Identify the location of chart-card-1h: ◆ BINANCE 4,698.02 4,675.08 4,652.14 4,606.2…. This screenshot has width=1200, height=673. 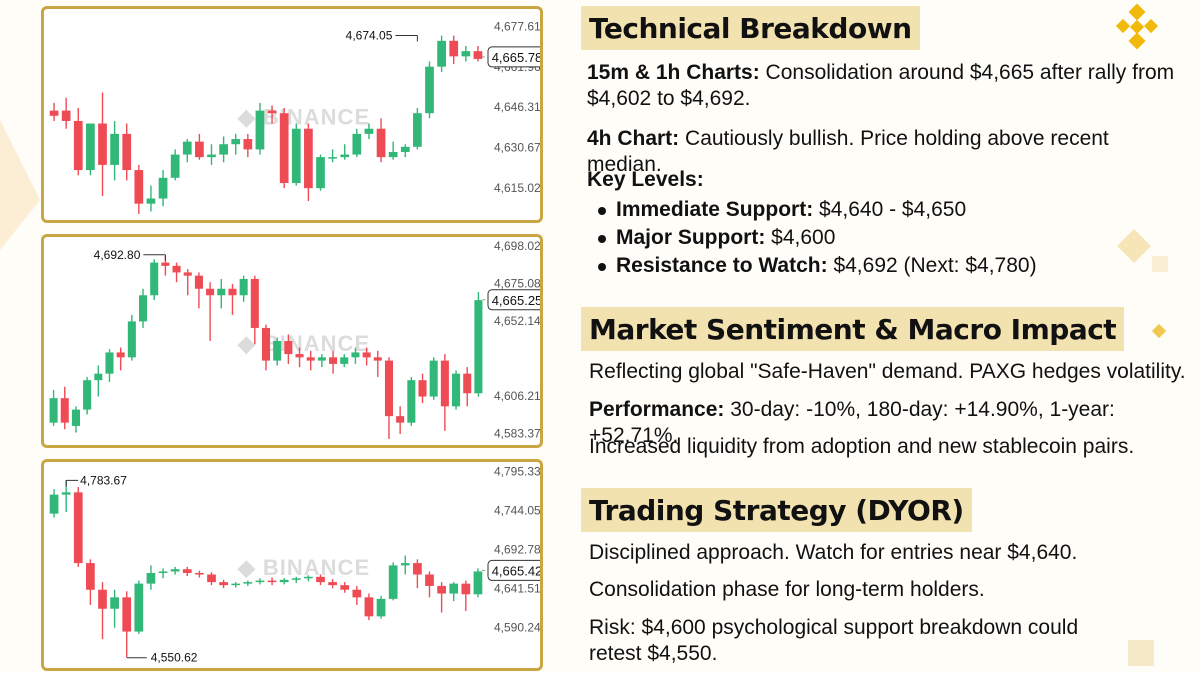
(292, 341).